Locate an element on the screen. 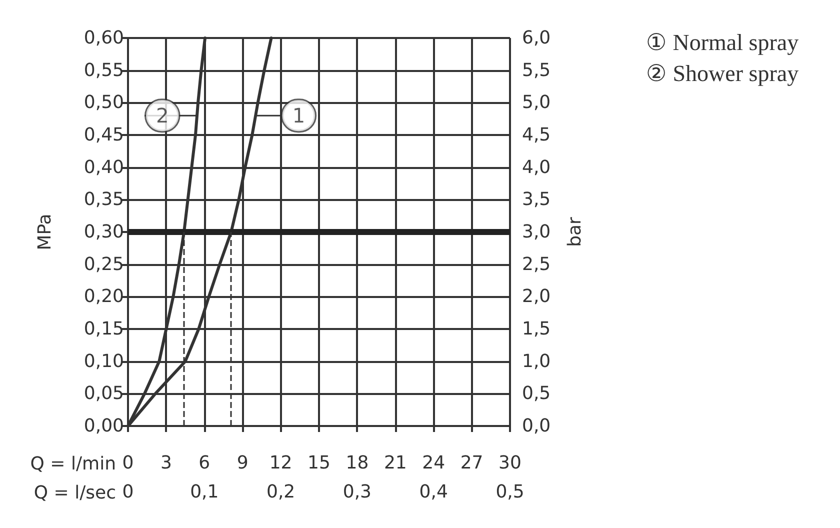 The height and width of the screenshot is (528, 840). y-tick-label: 0,45 is located at coordinates (104, 135).